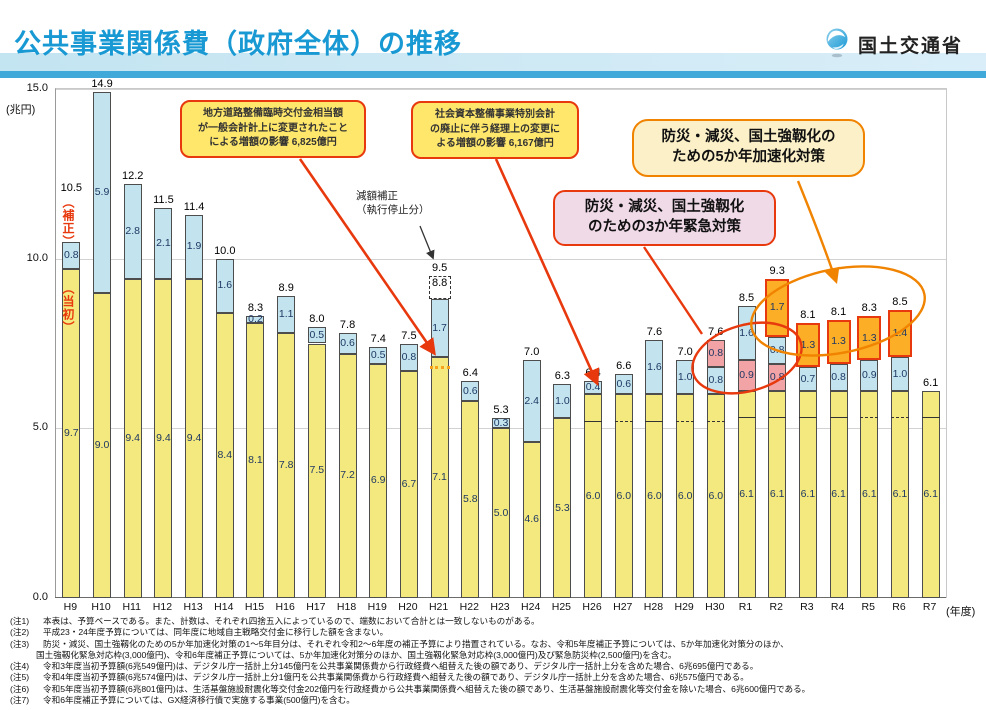 This screenshot has height=710, width=986. I want to click on legend-hosei-label: （補正）, so click(68, 222).